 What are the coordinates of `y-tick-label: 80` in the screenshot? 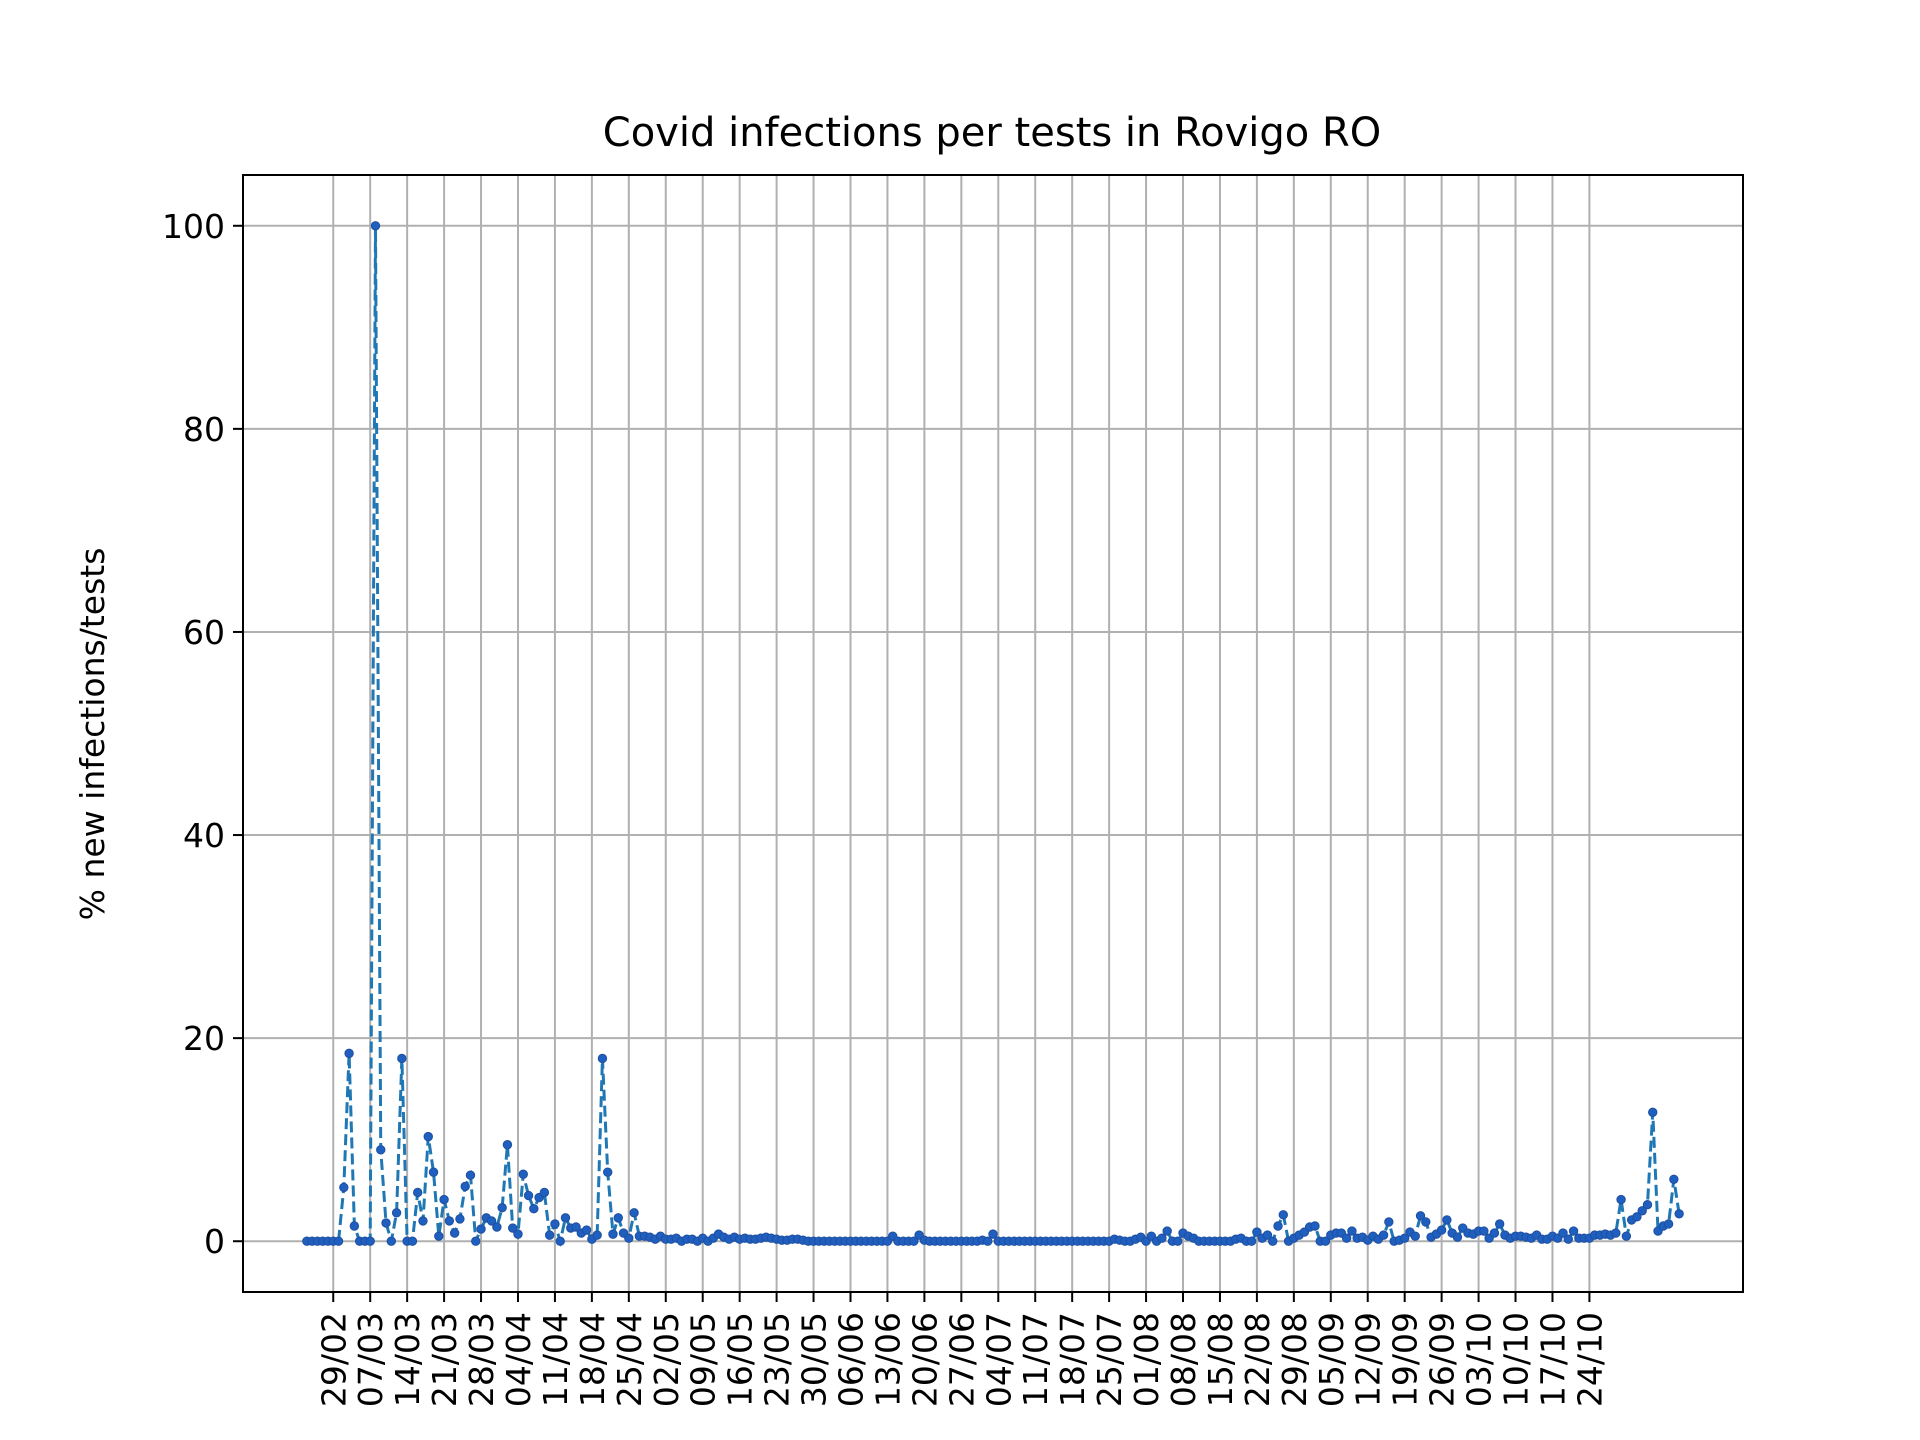 It's located at (204, 429).